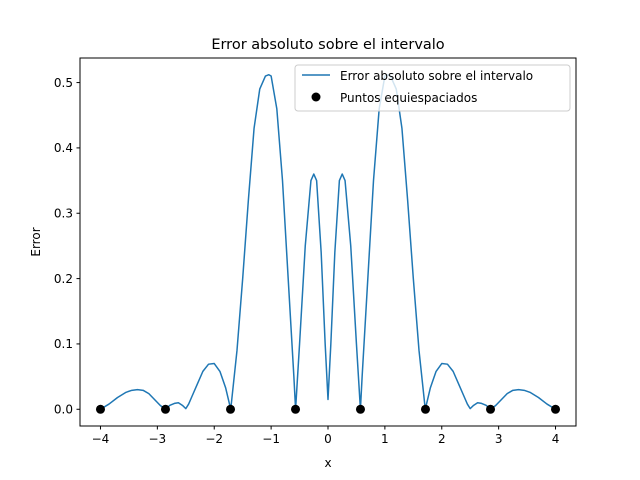 This screenshot has width=640, height=480. Describe the element at coordinates (101, 439) in the screenshot. I see `x-tick-label: −4` at that location.